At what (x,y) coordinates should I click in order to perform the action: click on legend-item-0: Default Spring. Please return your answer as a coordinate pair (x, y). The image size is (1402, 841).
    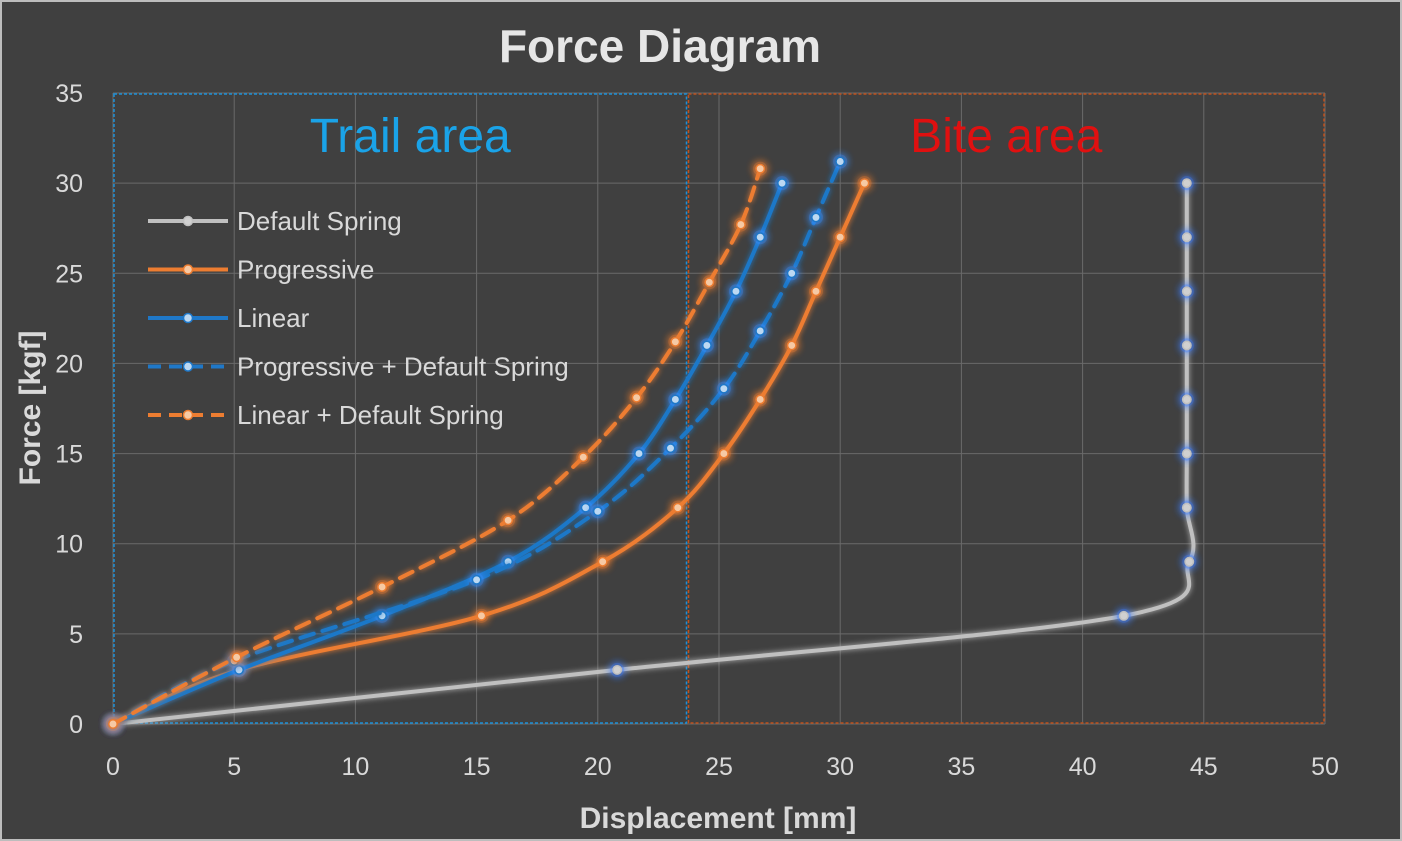
    Looking at the image, I should click on (275, 221).